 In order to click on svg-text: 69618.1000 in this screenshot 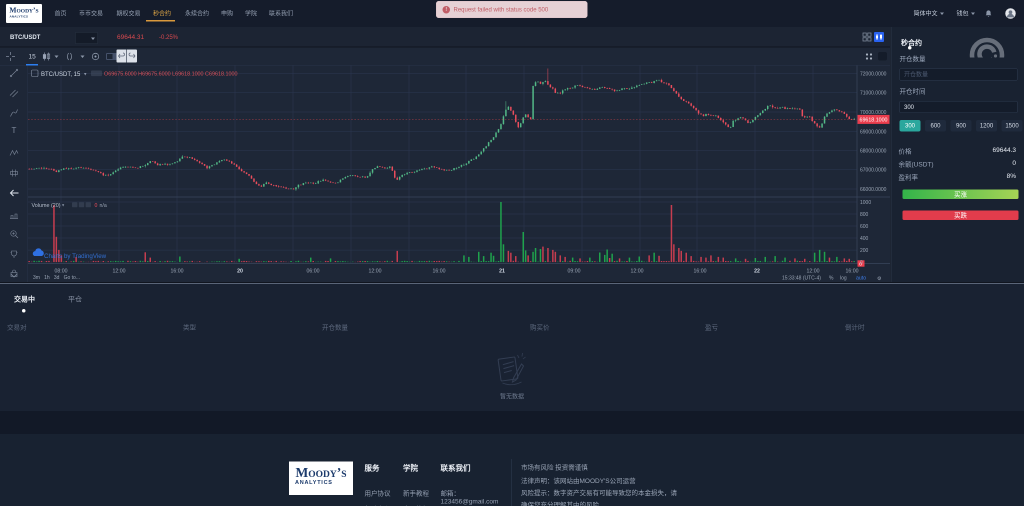, I will do `click(874, 120)`.